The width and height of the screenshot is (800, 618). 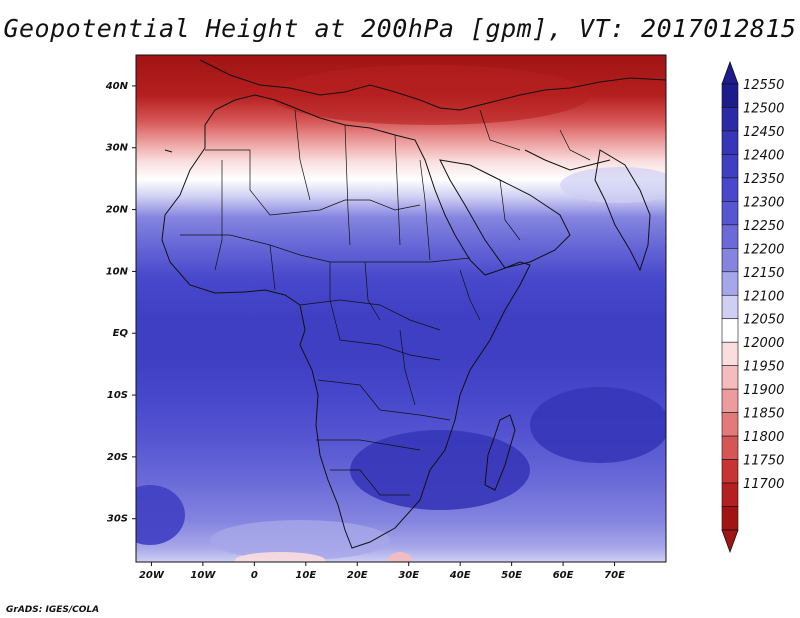 What do you see at coordinates (763, 273) in the screenshot?
I see `colorbar-label: 12150` at bounding box center [763, 273].